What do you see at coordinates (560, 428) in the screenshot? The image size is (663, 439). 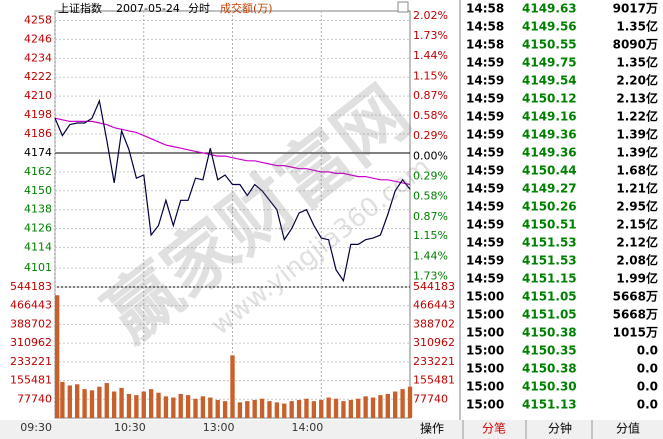 I see `tab: 分钟` at bounding box center [560, 428].